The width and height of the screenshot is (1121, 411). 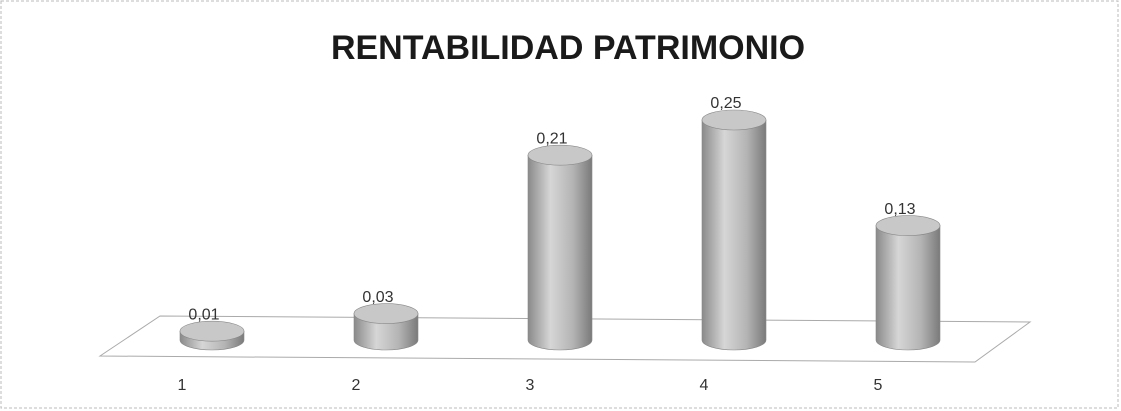 What do you see at coordinates (725, 103) in the screenshot?
I see `data-label: 0,25` at bounding box center [725, 103].